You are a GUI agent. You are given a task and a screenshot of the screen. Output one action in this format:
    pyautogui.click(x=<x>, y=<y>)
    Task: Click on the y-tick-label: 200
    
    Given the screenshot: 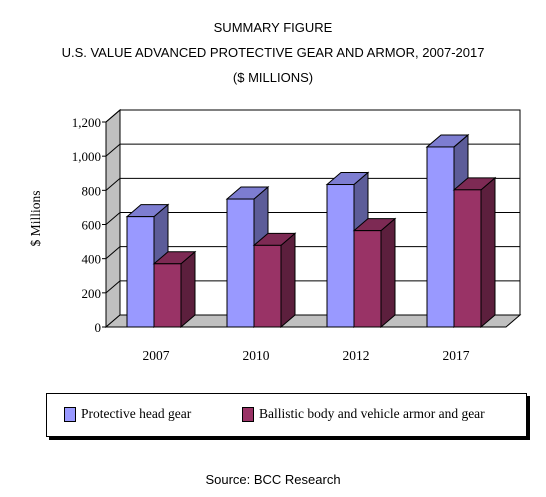 What is the action you would take?
    pyautogui.click(x=92, y=293)
    